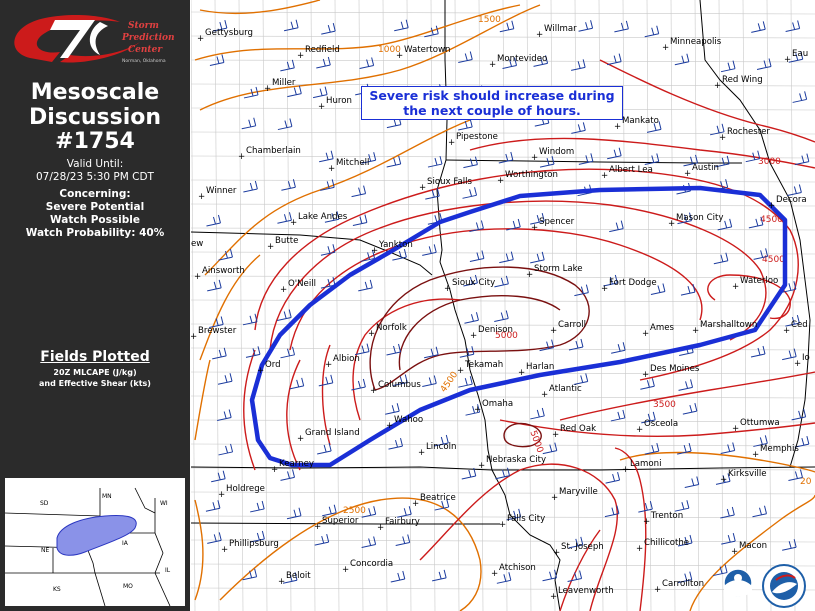  What do you see at coordinates (95, 357) in the screenshot?
I see `fields-title: Fields Plotted` at bounding box center [95, 357].